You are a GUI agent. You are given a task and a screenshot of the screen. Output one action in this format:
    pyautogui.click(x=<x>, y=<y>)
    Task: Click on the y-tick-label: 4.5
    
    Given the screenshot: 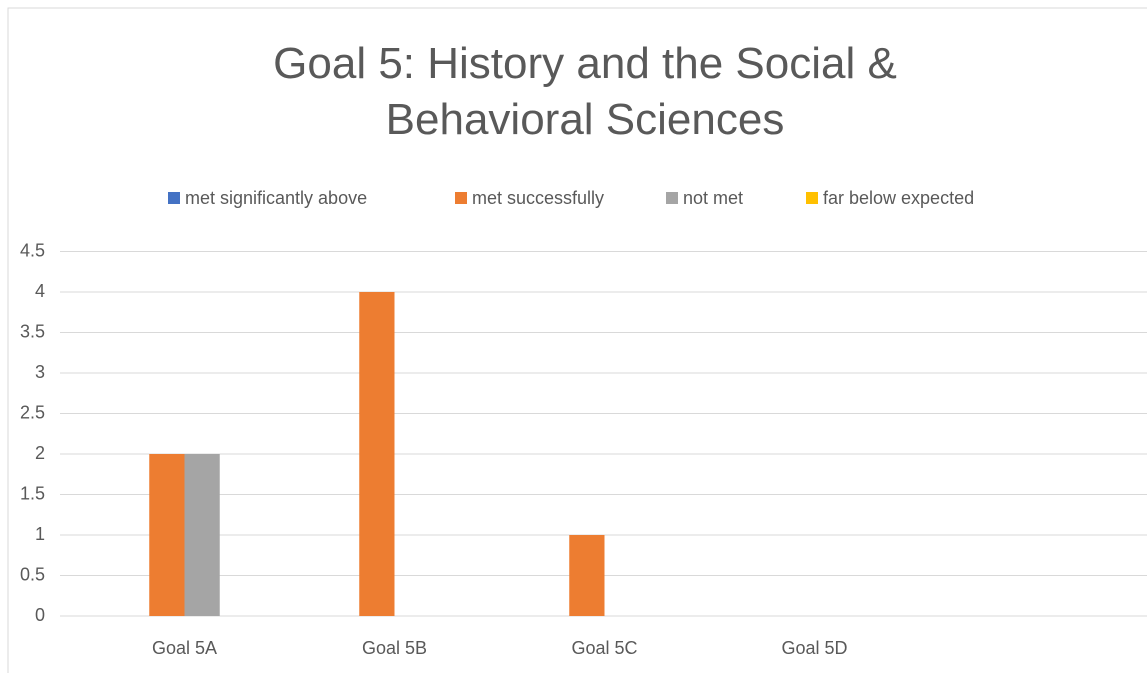 What is the action you would take?
    pyautogui.click(x=32, y=250)
    